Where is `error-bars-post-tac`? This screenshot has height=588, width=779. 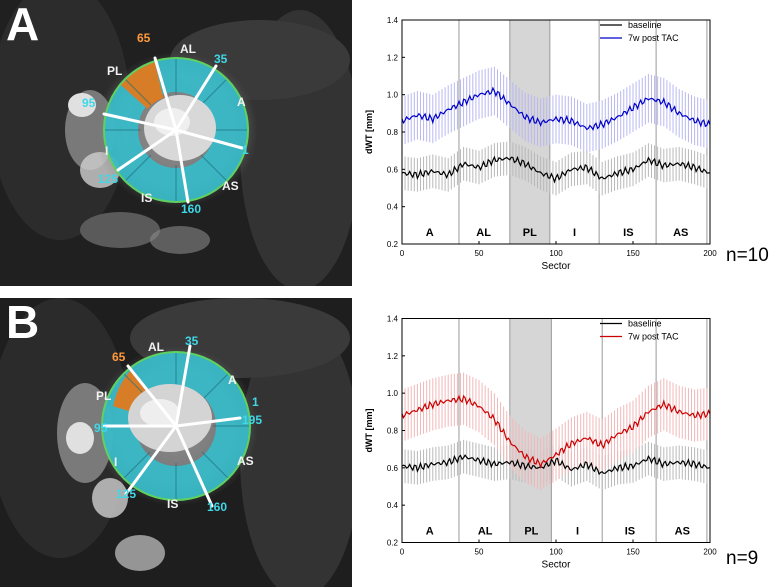 error-bars-post-tac is located at coordinates (556, 431).